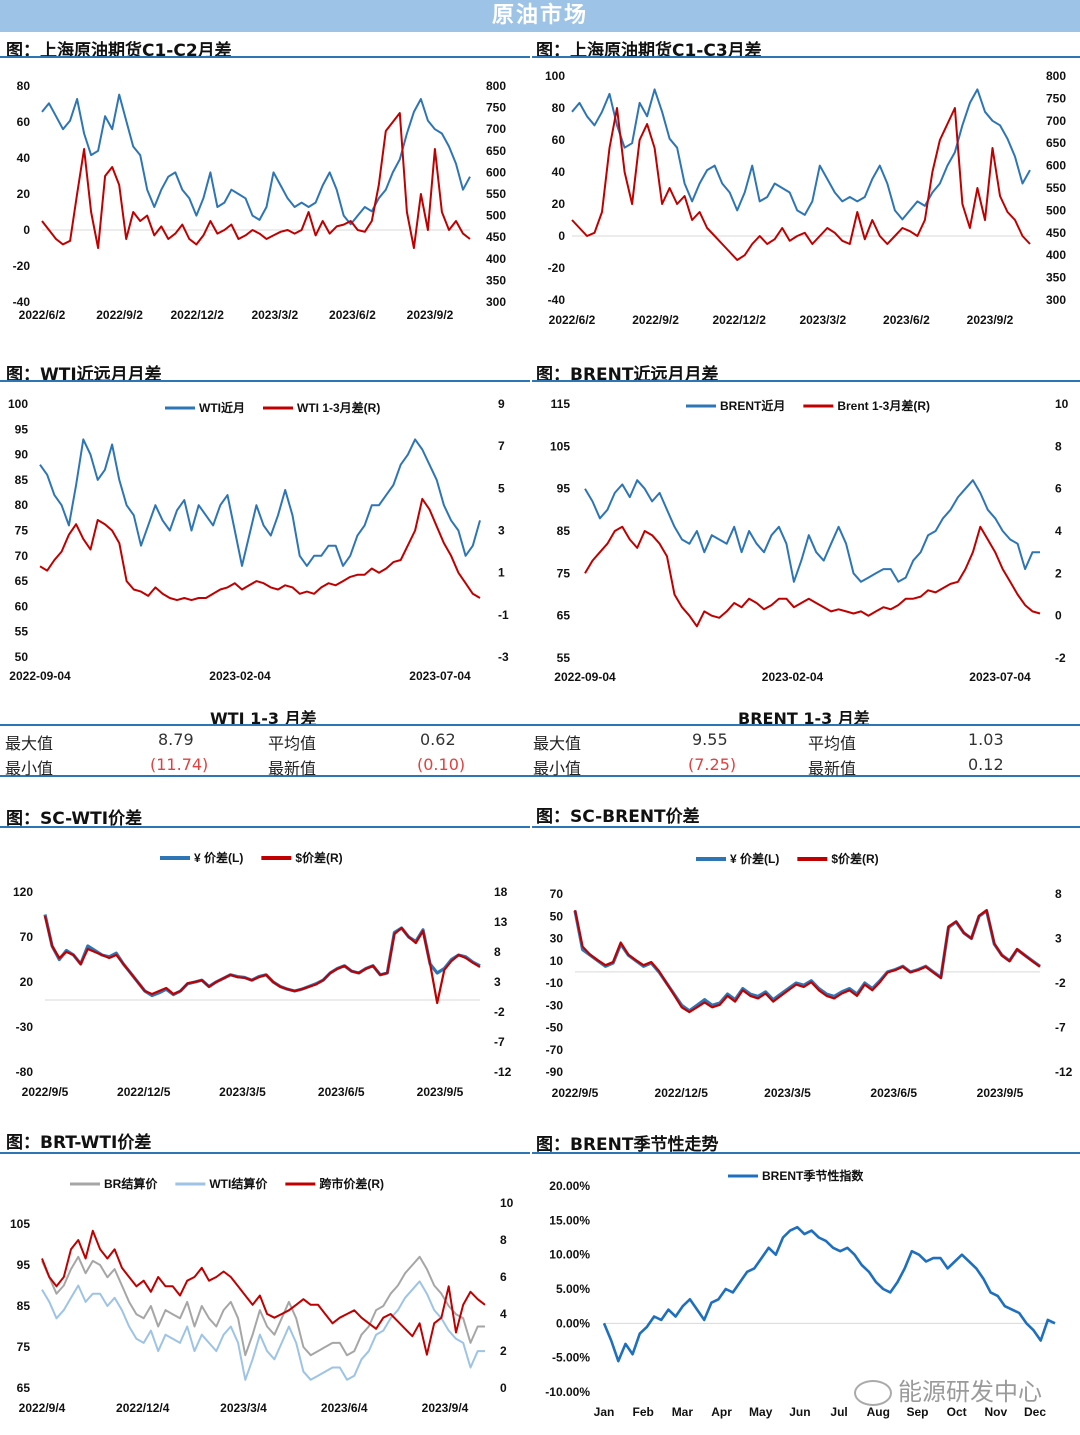 The image size is (1080, 1435). What do you see at coordinates (179, 764) in the screenshot?
I see `stats-min-value: (11.74)` at bounding box center [179, 764].